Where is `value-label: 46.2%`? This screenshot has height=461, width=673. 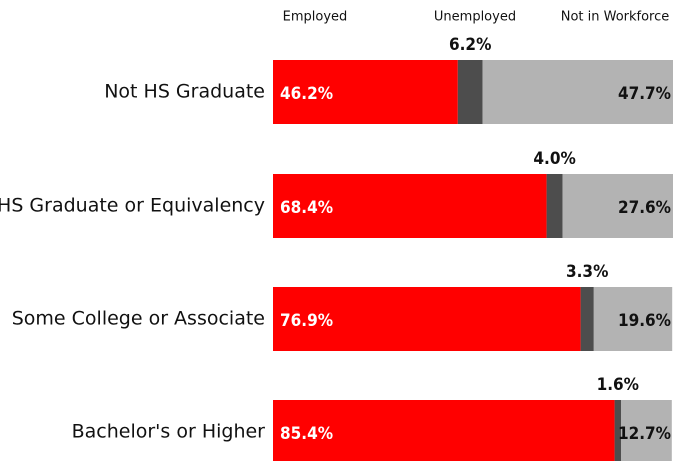 value-label: 46.2% is located at coordinates (306, 94).